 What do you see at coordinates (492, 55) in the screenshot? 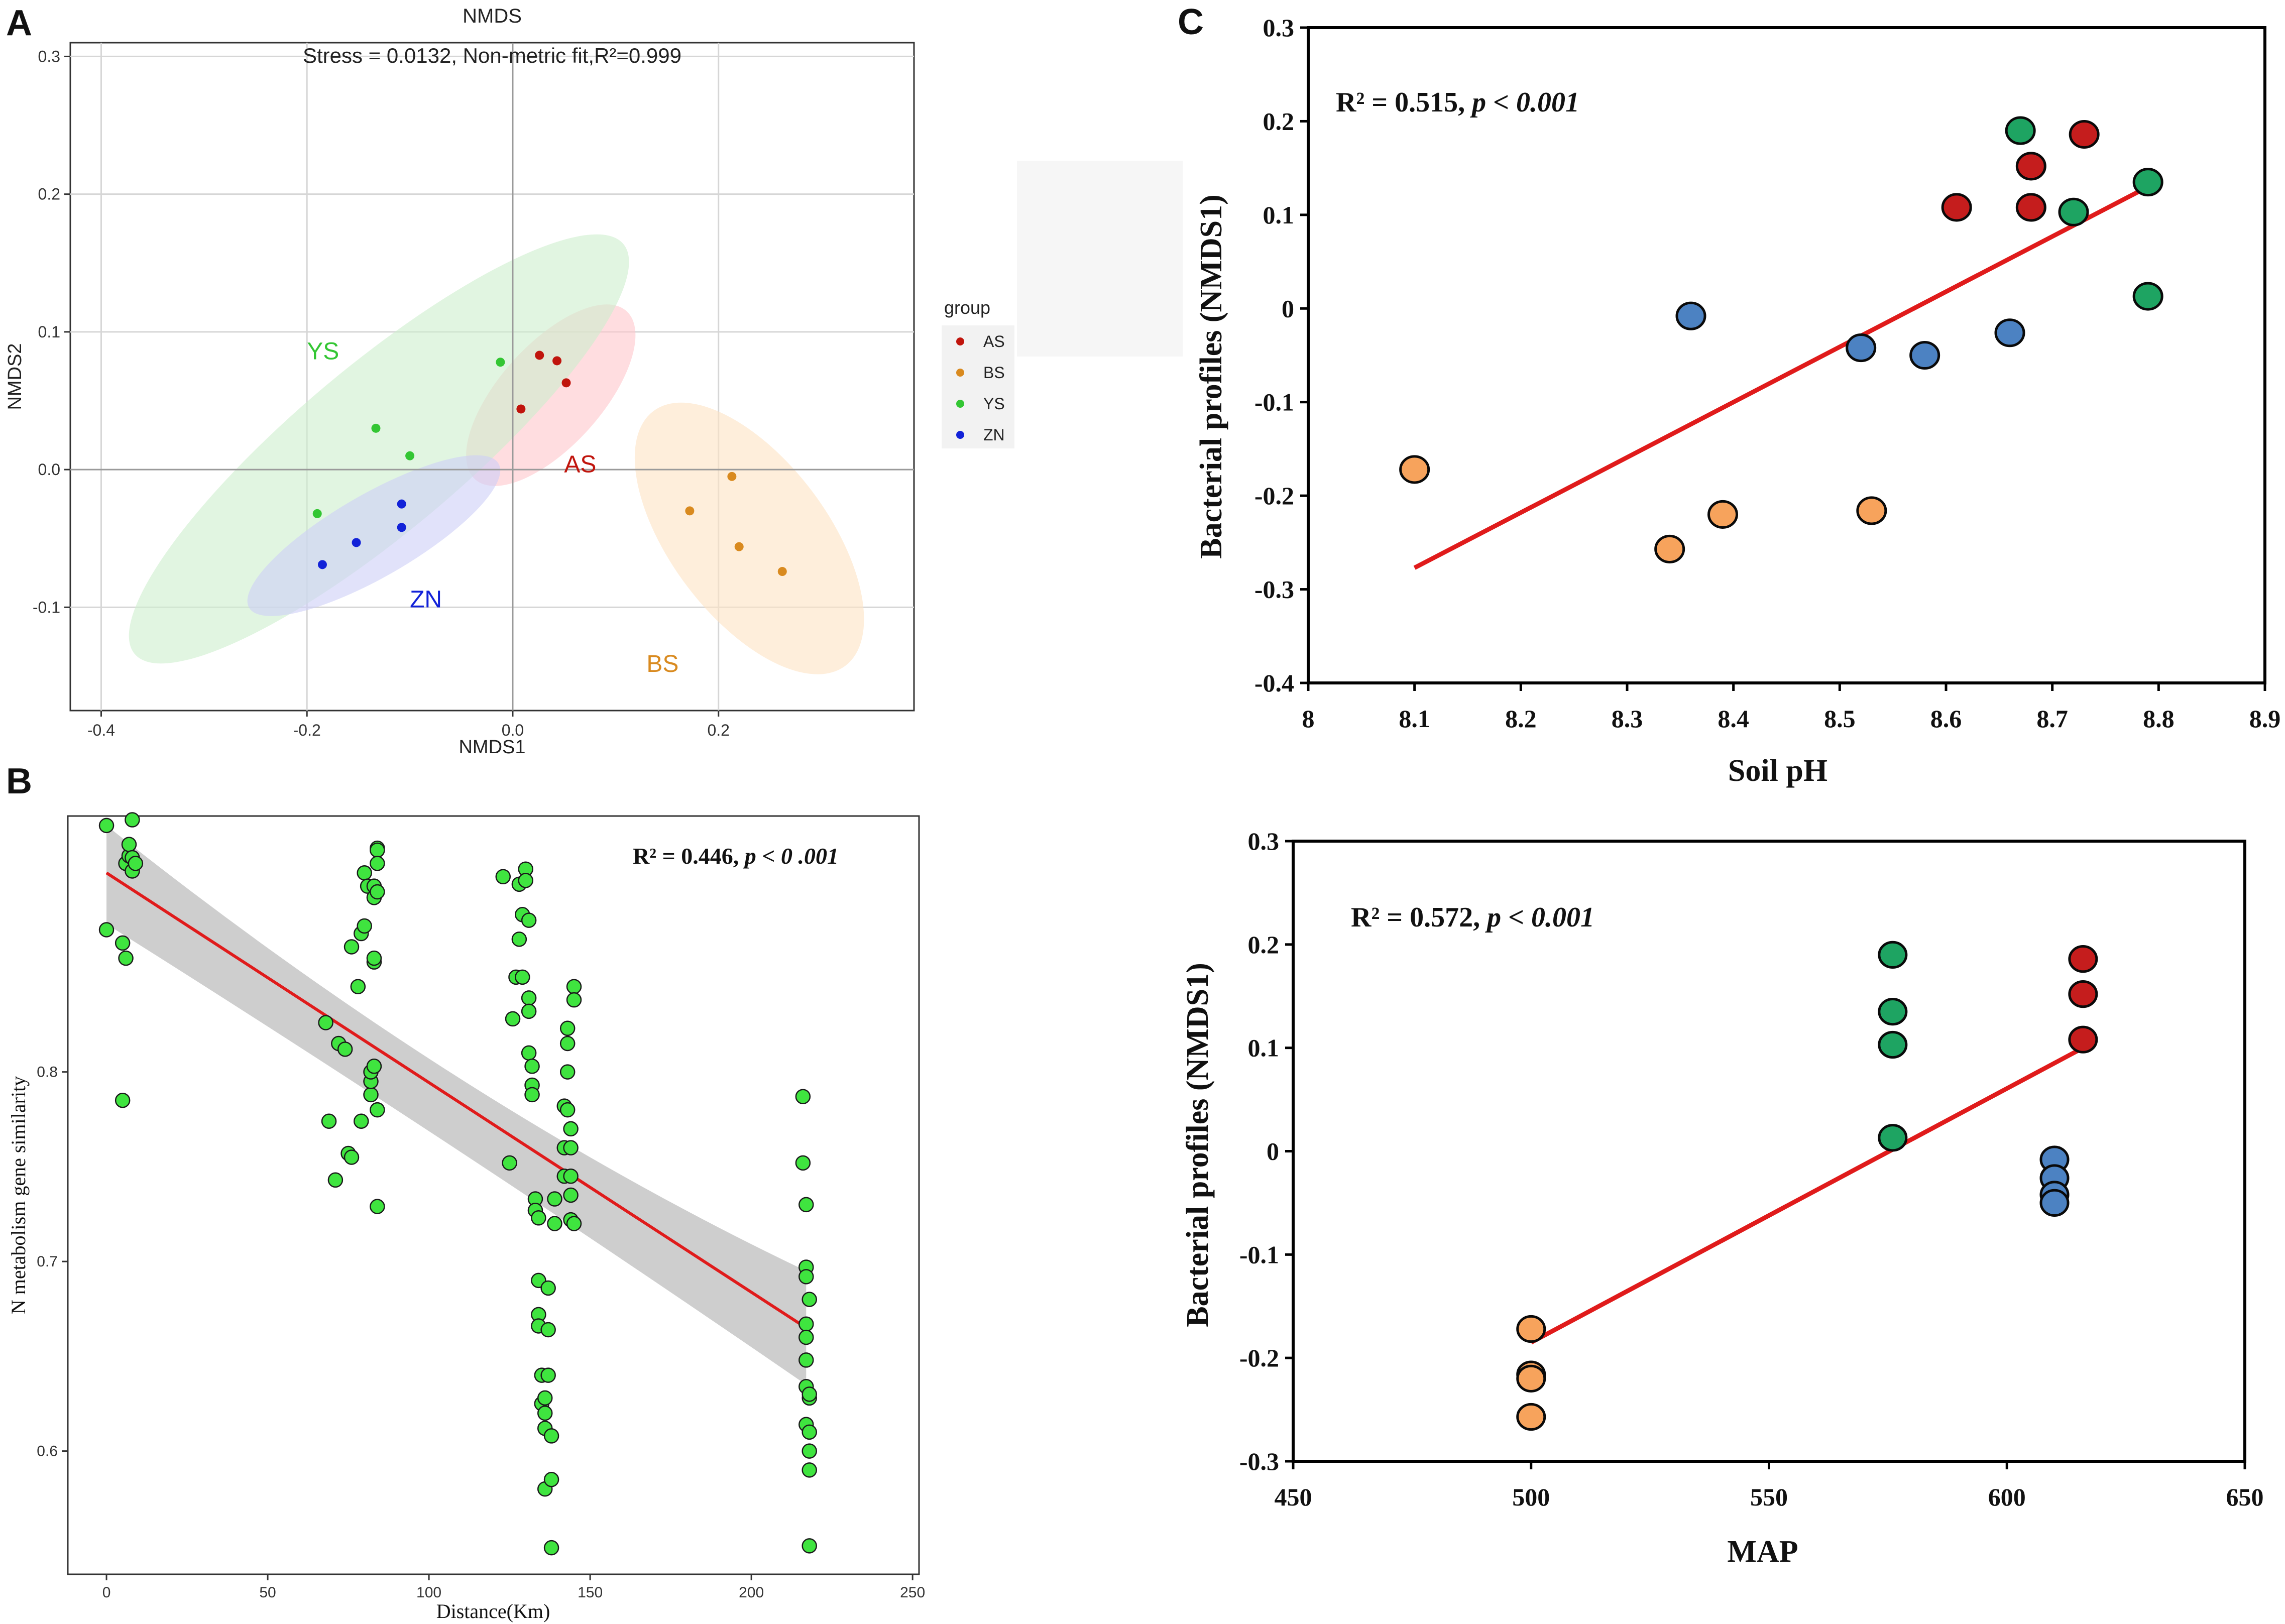
I see `nmds-stress-label: Stress = 0.0132, Non-metric fit,R²=0.999` at bounding box center [492, 55].